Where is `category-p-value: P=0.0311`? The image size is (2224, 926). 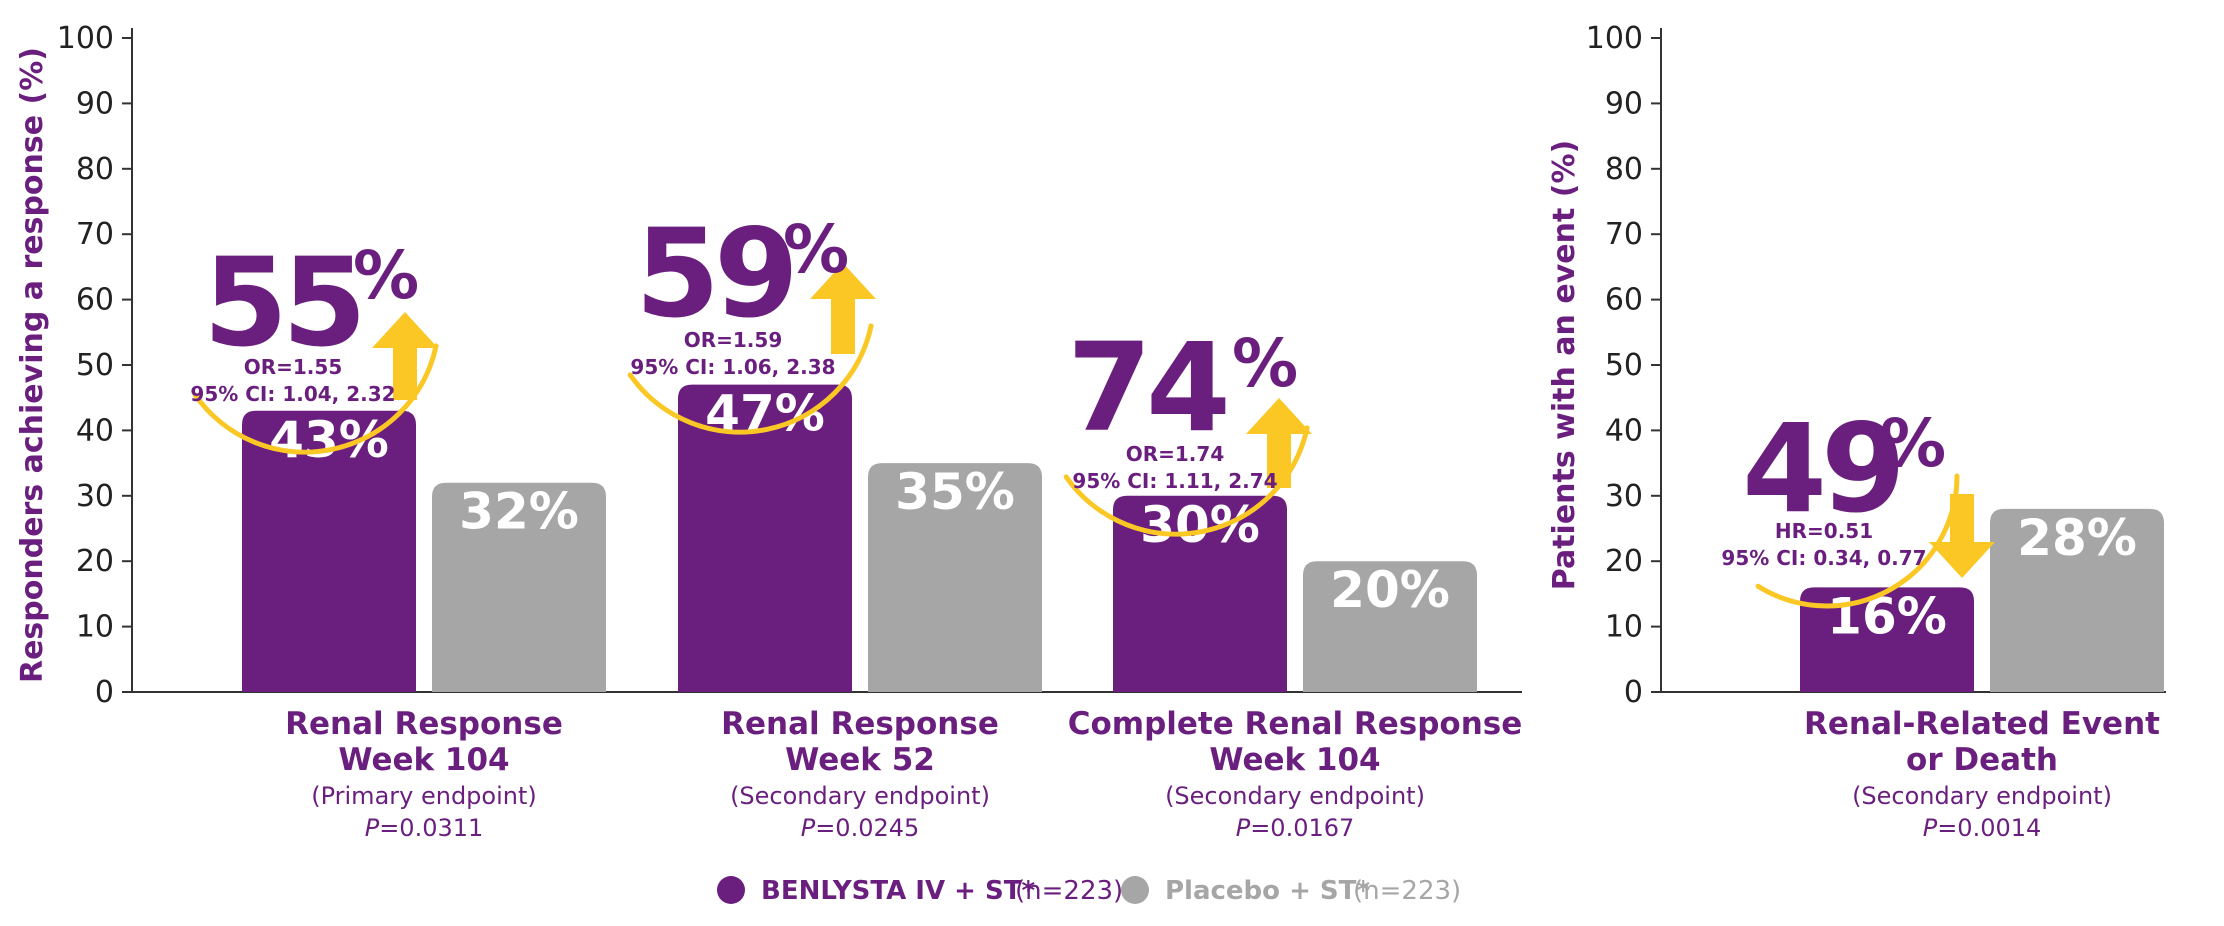
category-p-value: P=0.0311 is located at coordinates (424, 828).